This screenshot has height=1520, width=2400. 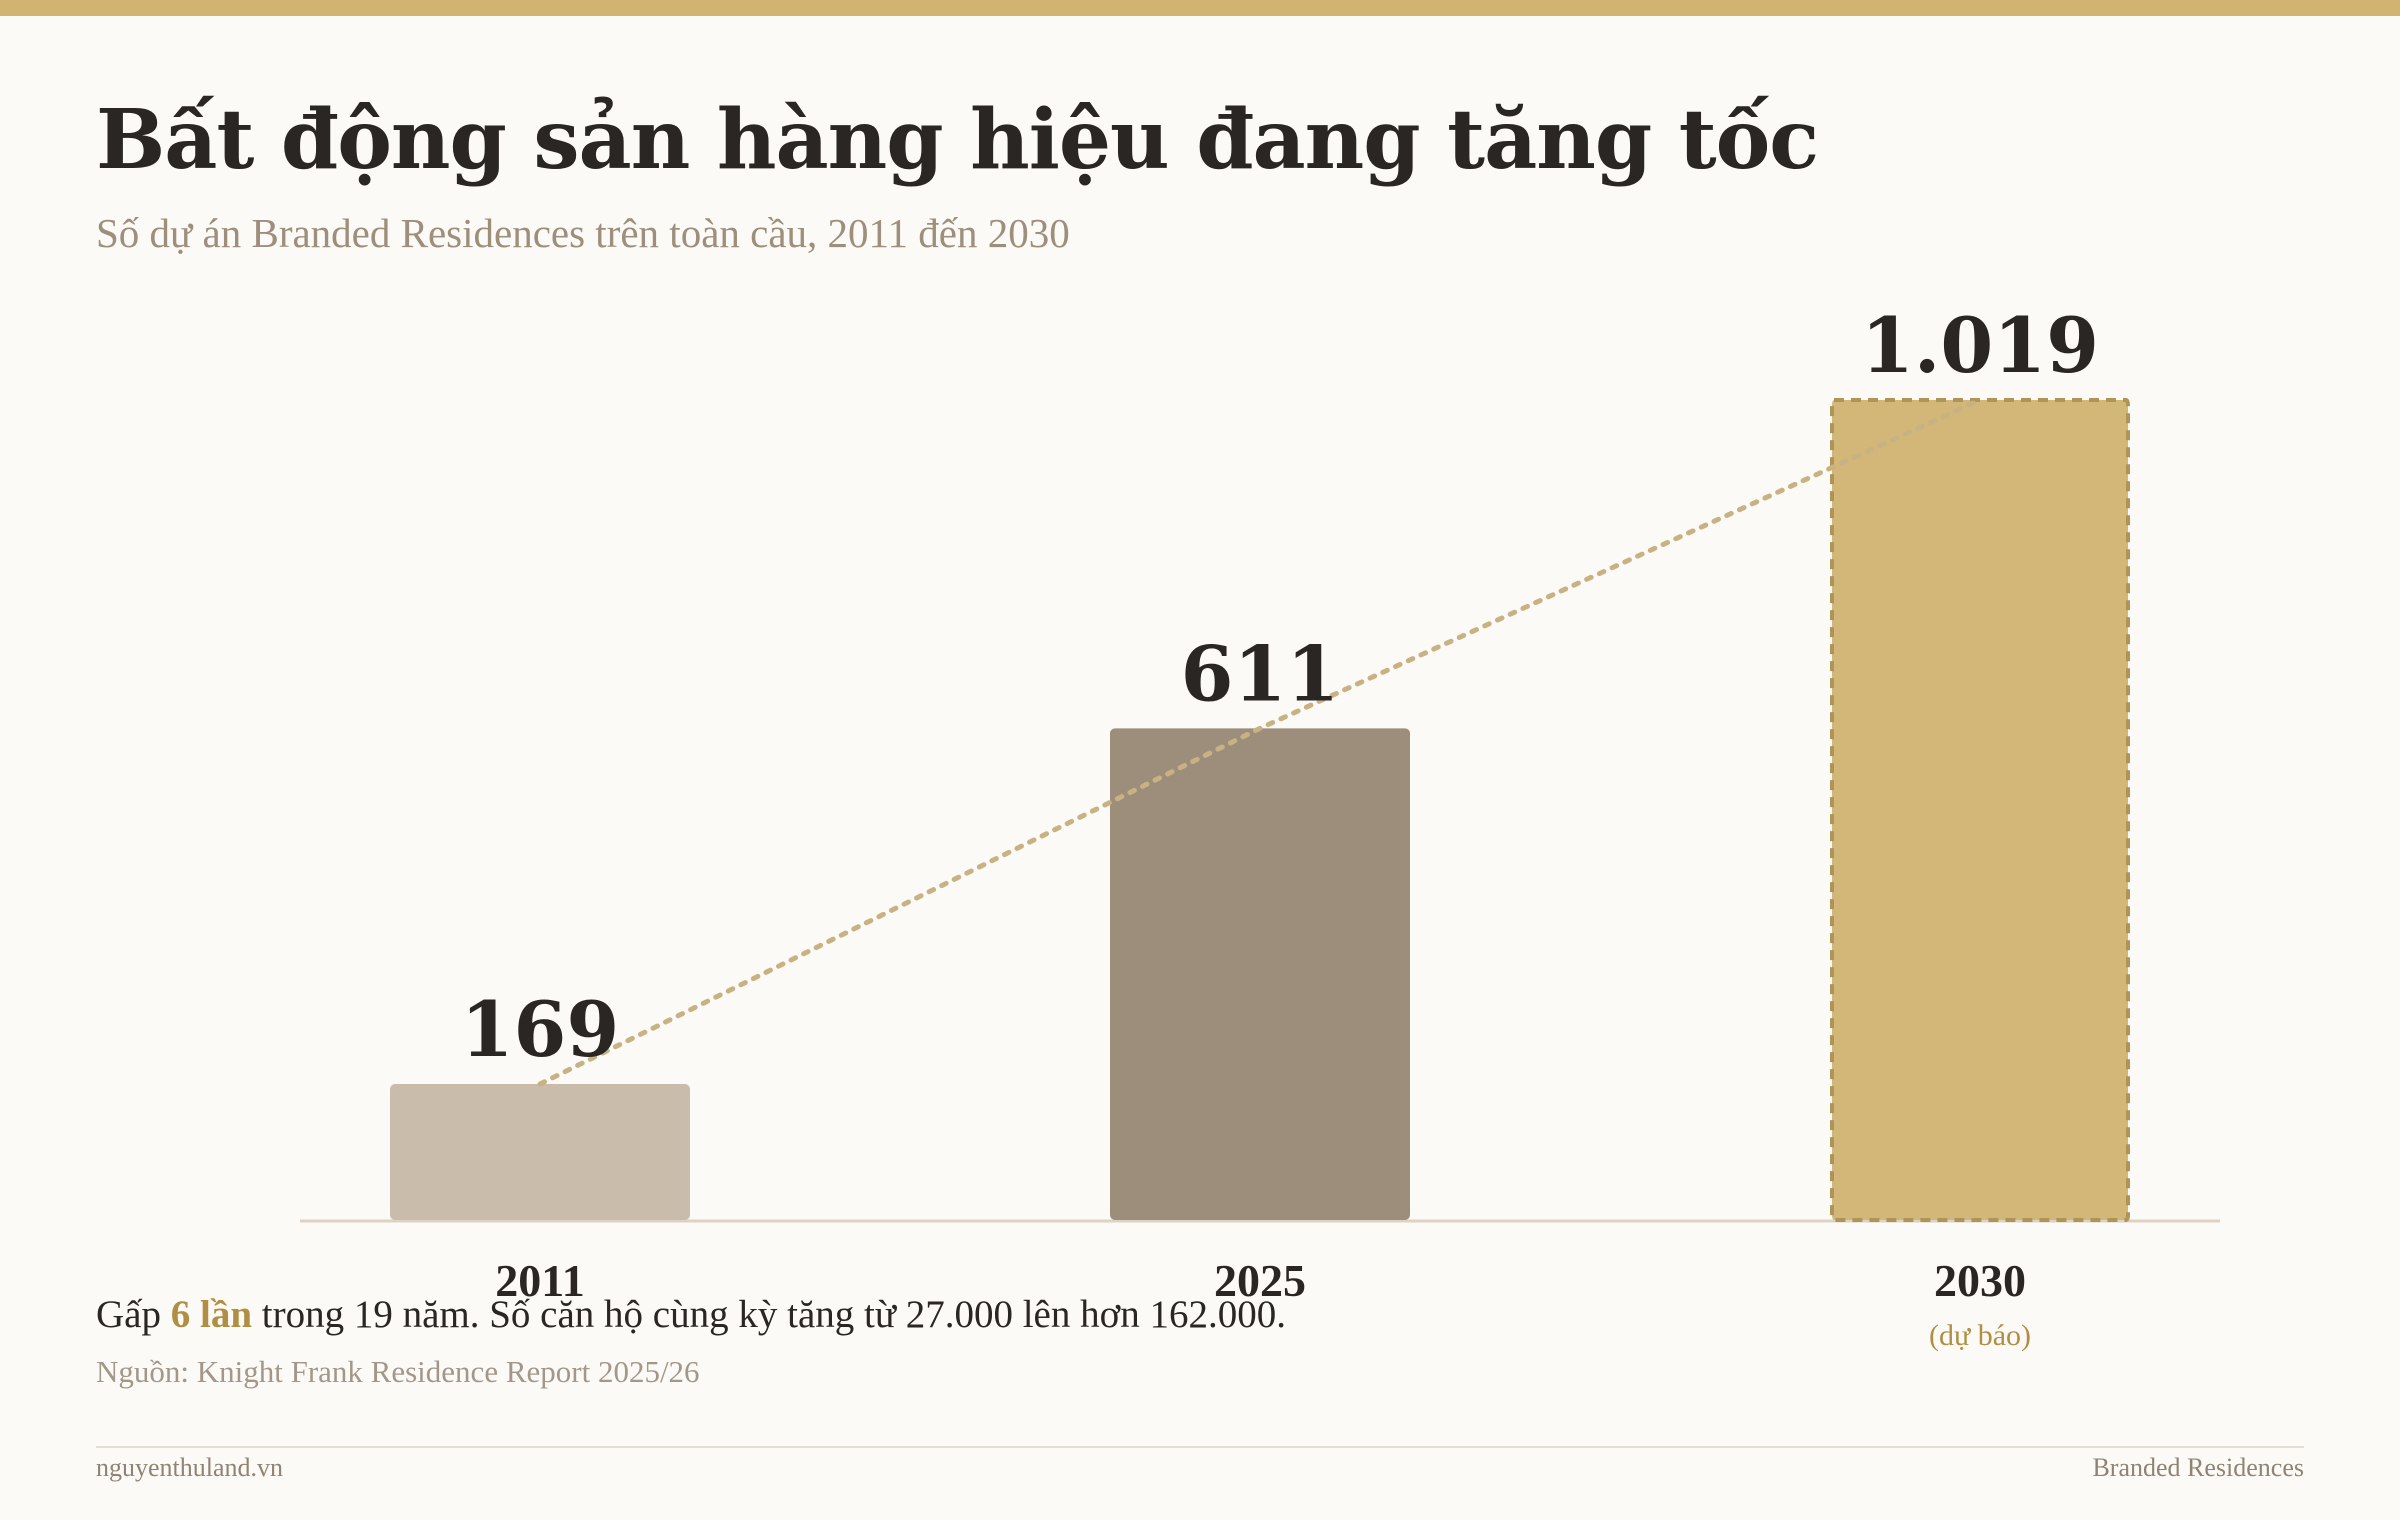 What do you see at coordinates (1980, 1335) in the screenshot?
I see `category-note-2030: (dự báo)` at bounding box center [1980, 1335].